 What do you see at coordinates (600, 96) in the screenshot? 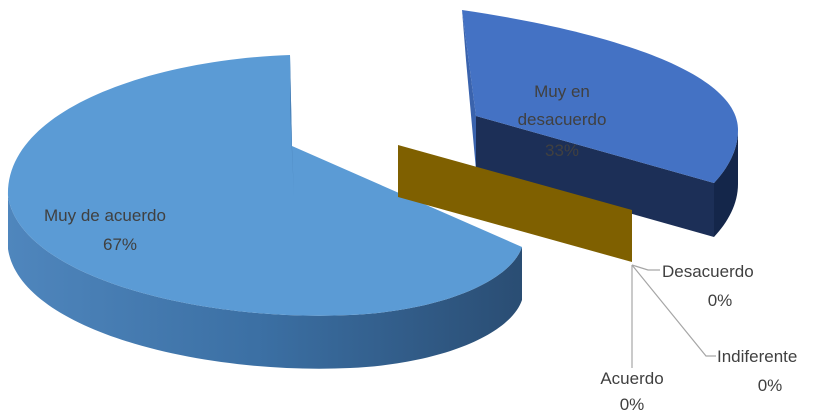
I see `slice-muy-en-desacuerdo-top` at bounding box center [600, 96].